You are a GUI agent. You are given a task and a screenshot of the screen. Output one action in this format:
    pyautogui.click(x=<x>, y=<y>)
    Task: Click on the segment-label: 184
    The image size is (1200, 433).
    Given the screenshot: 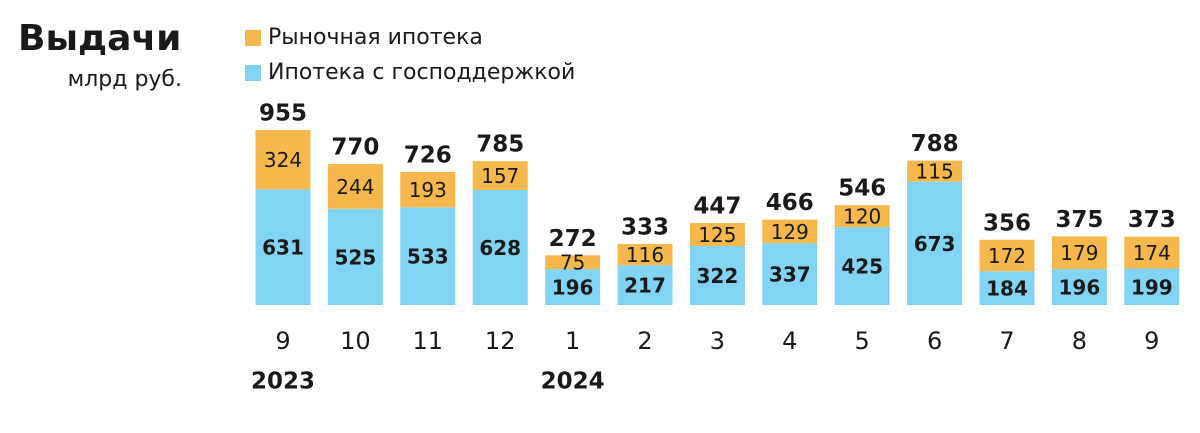 What is the action you would take?
    pyautogui.click(x=1007, y=289)
    